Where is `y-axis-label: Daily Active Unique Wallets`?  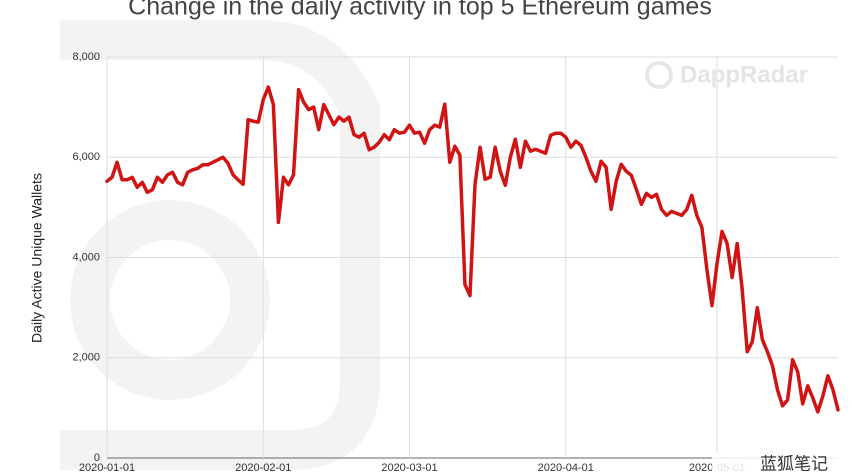 y-axis-label: Daily Active Unique Wallets is located at coordinates (37, 258).